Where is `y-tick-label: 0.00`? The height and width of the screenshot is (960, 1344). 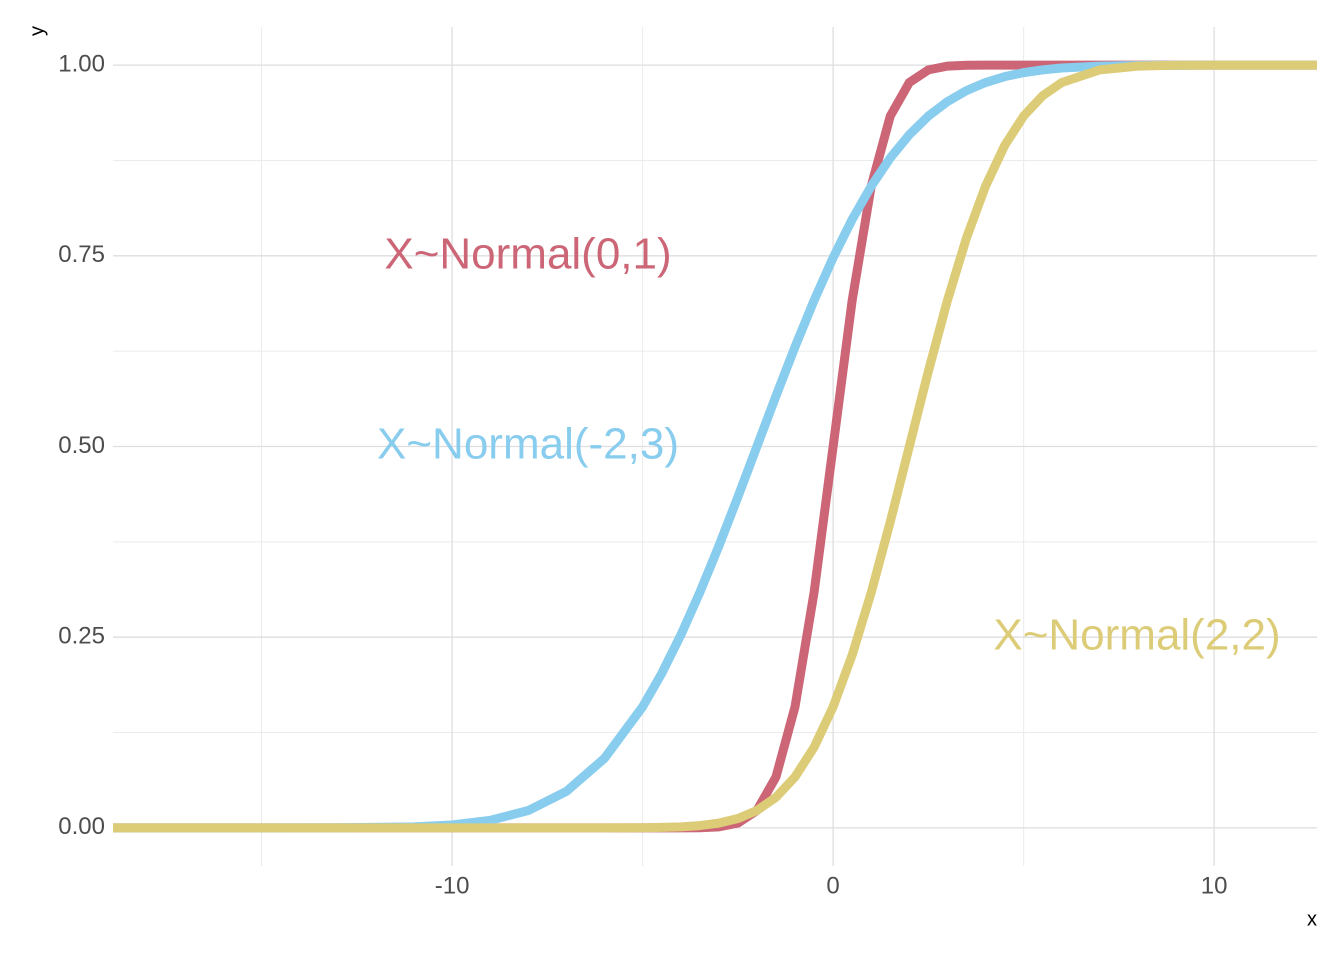
y-tick-label: 0.00 is located at coordinates (81, 826).